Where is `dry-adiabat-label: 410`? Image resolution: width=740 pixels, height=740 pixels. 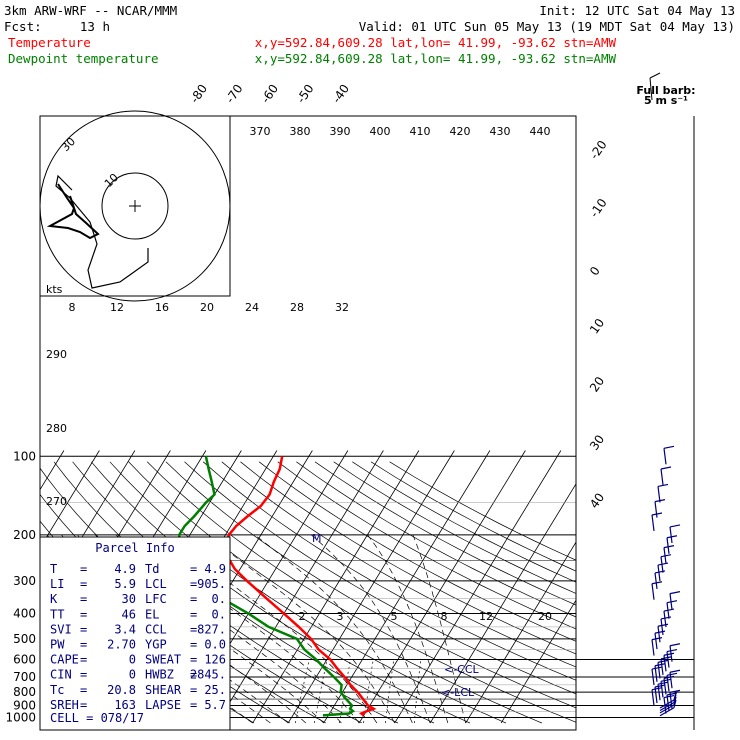
dry-adiabat-label: 410 is located at coordinates (420, 131).